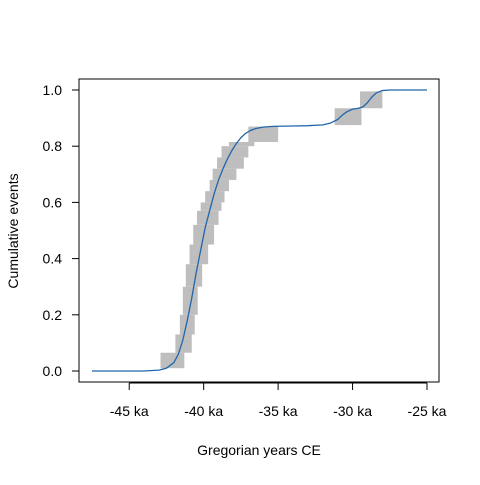 Image resolution: width=480 pixels, height=485 pixels. What do you see at coordinates (129, 411) in the screenshot?
I see `x-tick-label-0: -45 ka` at bounding box center [129, 411].